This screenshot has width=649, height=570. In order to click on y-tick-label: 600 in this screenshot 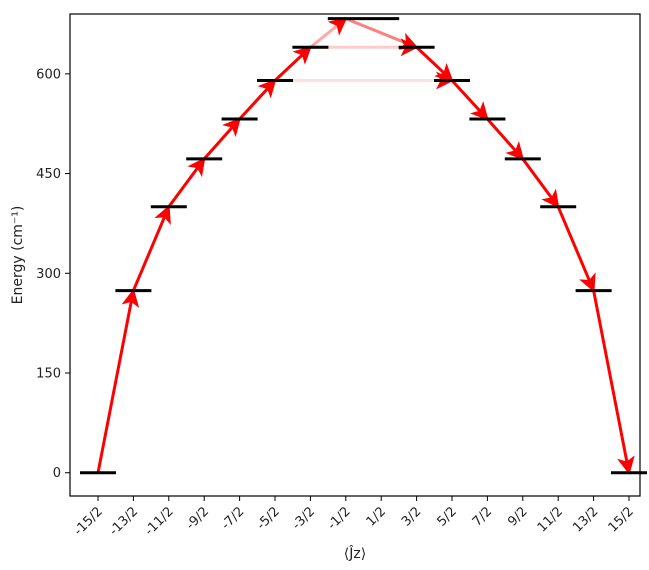, I will do `click(48, 74)`.